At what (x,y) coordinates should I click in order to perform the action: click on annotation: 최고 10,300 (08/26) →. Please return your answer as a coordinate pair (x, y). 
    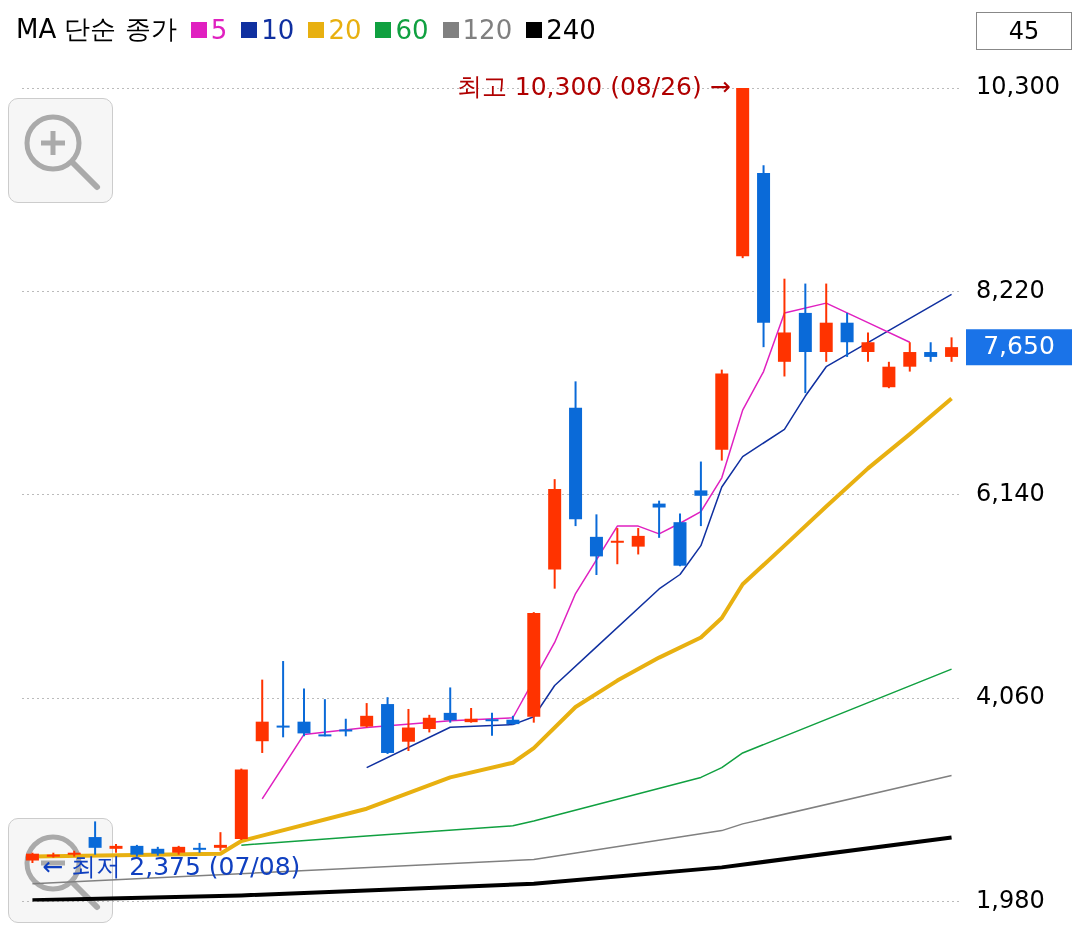
    Looking at the image, I should click on (593, 86).